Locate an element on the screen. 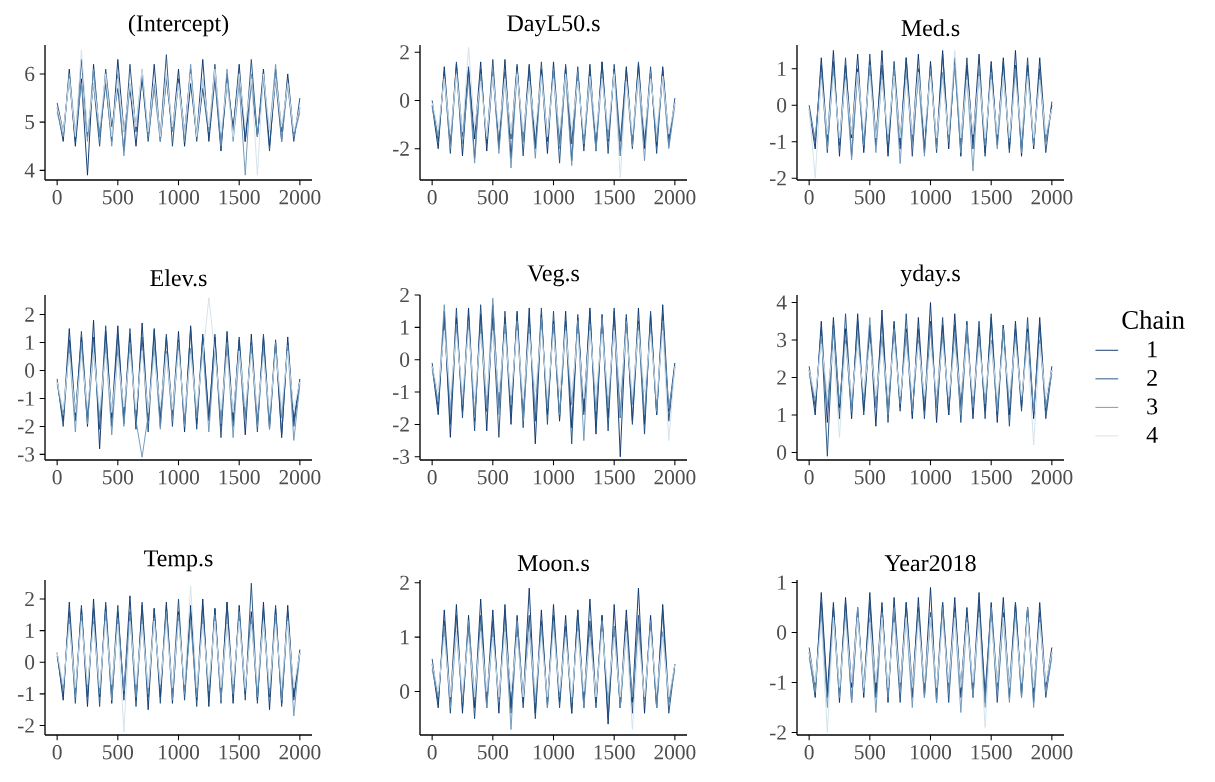  chart-title: yday.s is located at coordinates (930, 275).